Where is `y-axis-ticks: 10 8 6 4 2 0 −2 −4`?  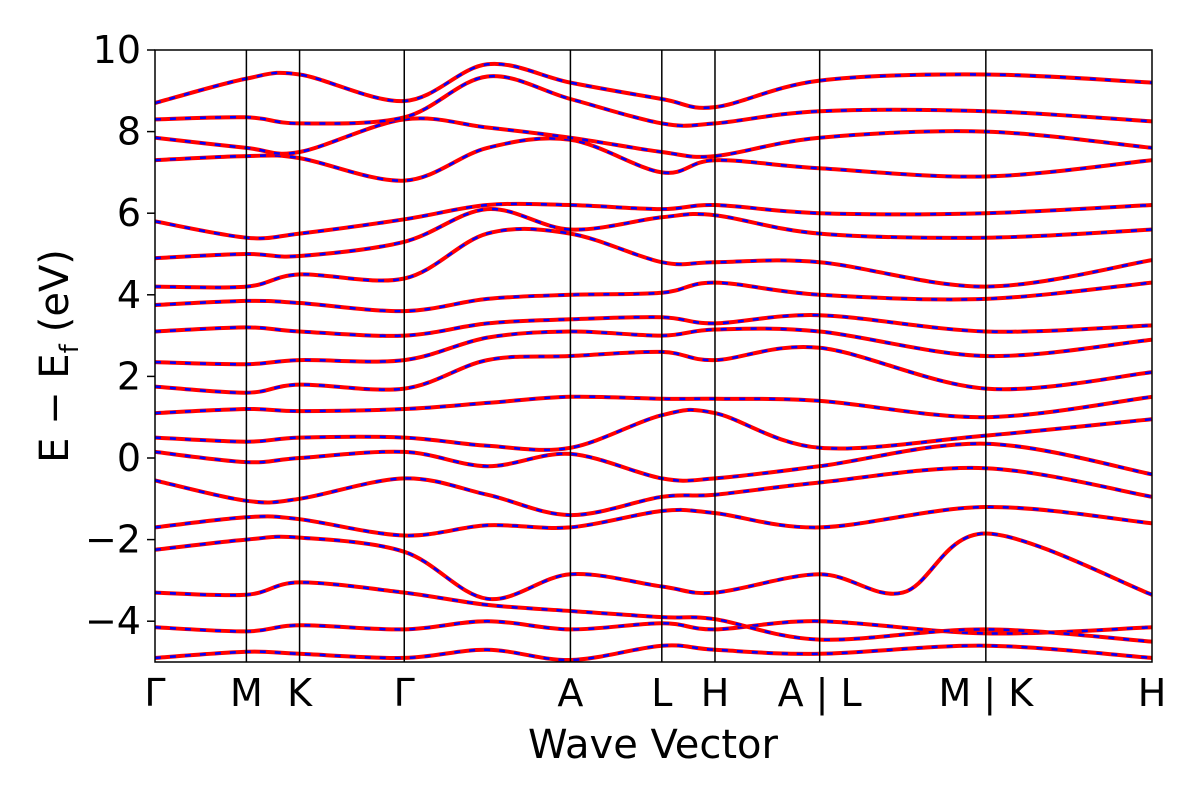
y-axis-ticks: 10 8 6 4 2 0 −2 −4 is located at coordinates (120, 335).